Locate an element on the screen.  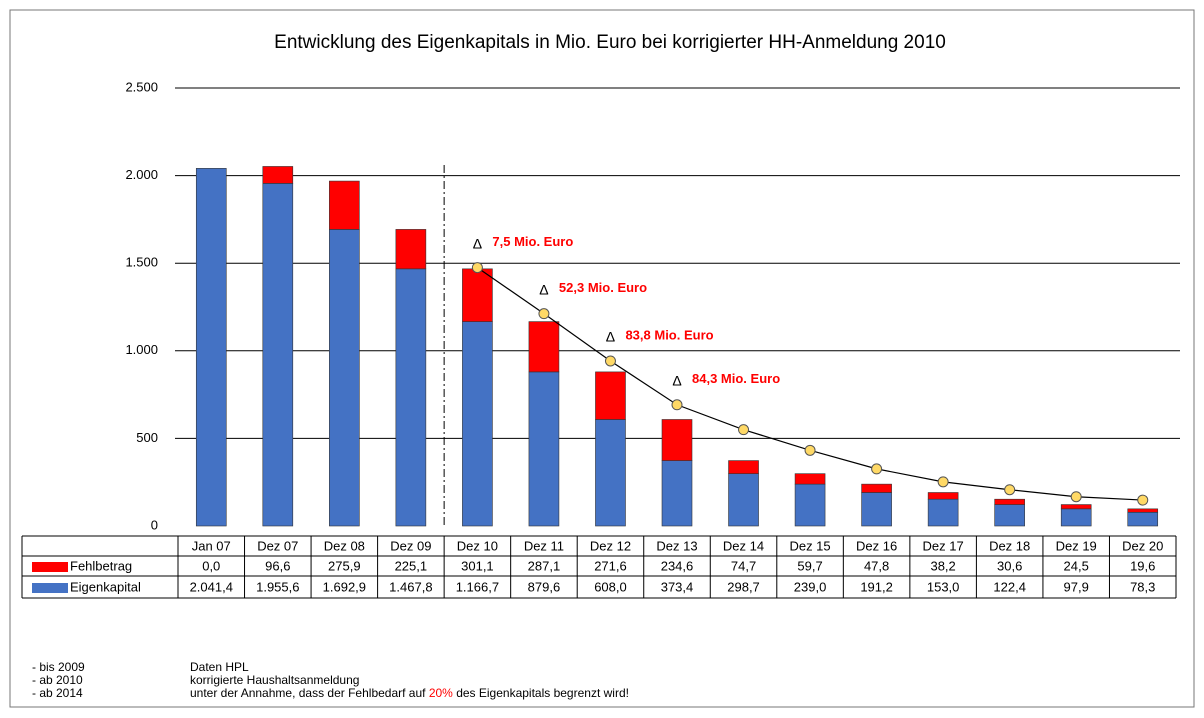
footnote-part: des Eigenkapitals begrenzt wird! is located at coordinates (541, 693).